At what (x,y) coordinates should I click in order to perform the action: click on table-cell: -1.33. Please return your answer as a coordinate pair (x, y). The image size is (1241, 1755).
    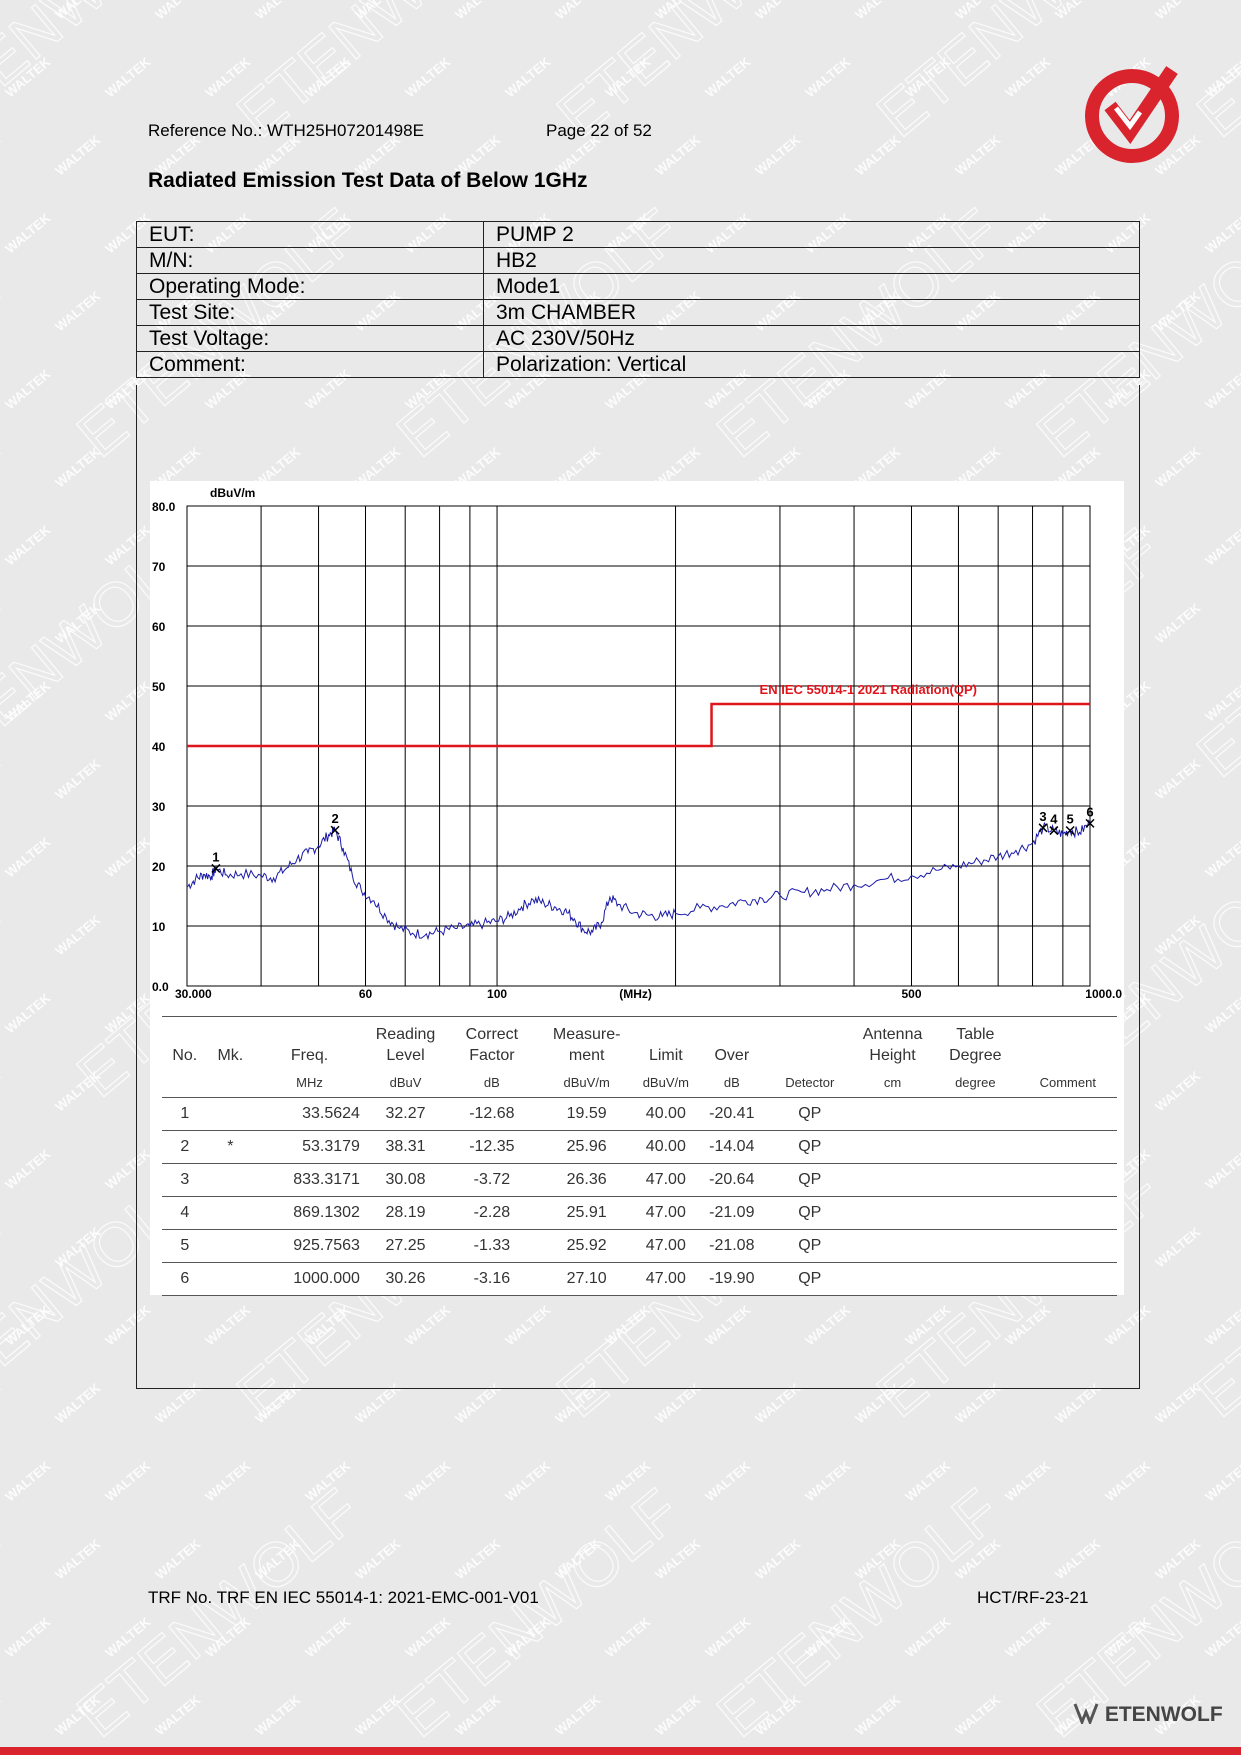
    Looking at the image, I should click on (492, 1246).